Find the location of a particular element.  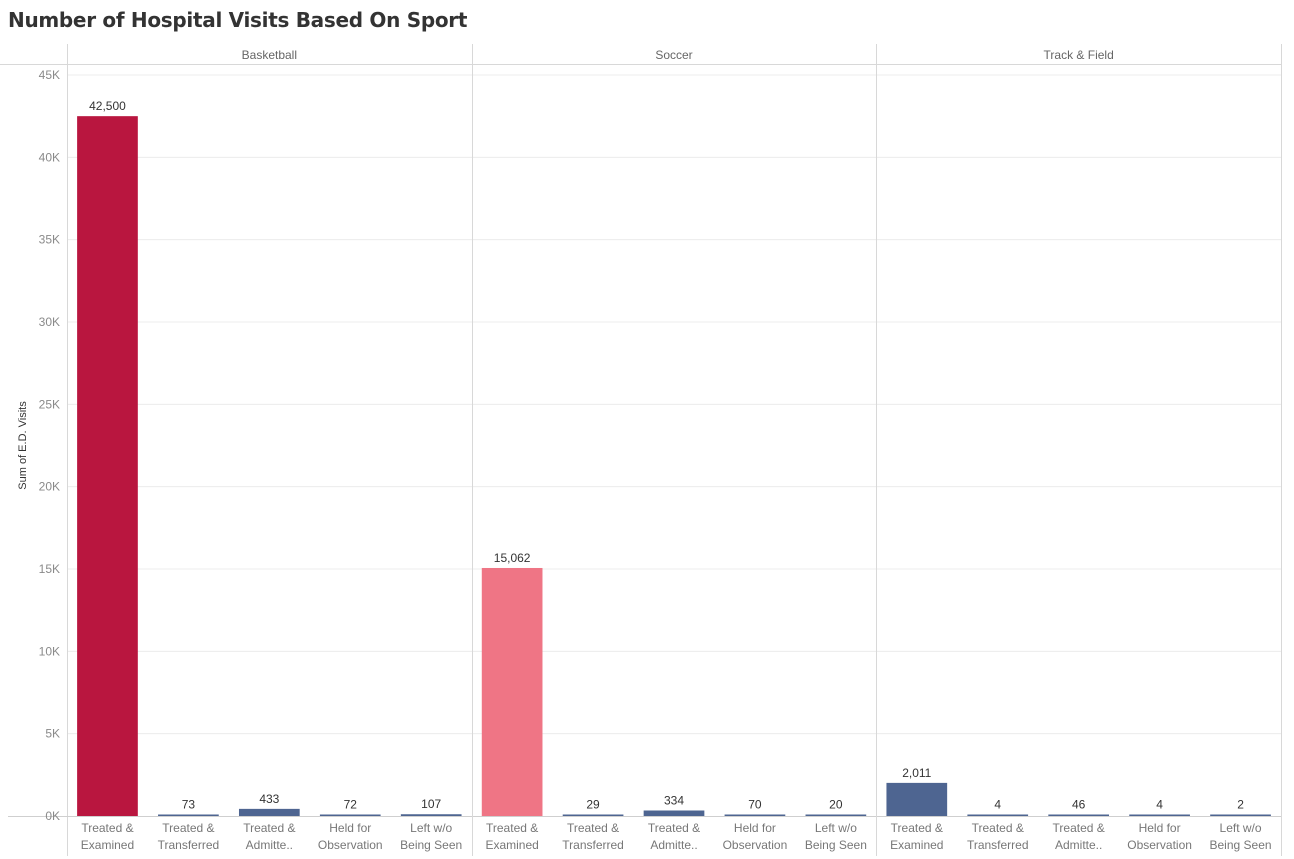

panel-header-label: Soccer is located at coordinates (673, 55).